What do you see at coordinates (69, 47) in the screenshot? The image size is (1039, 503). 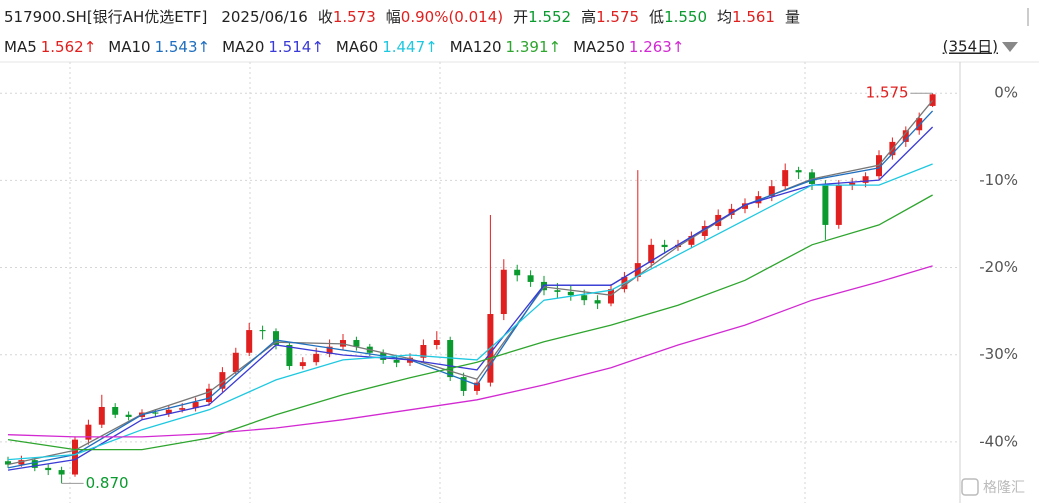 I see `legend-value: 1.562↑` at bounding box center [69, 47].